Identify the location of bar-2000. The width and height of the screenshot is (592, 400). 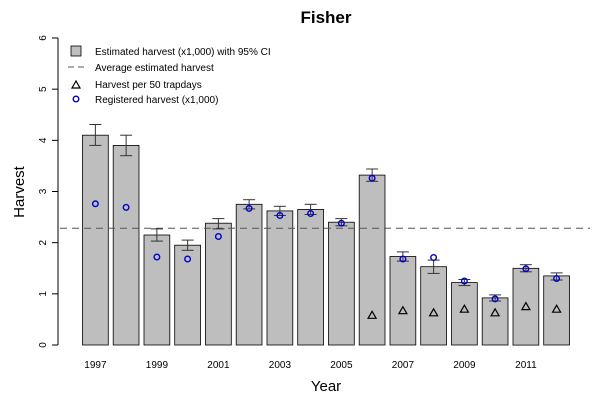
(187, 295).